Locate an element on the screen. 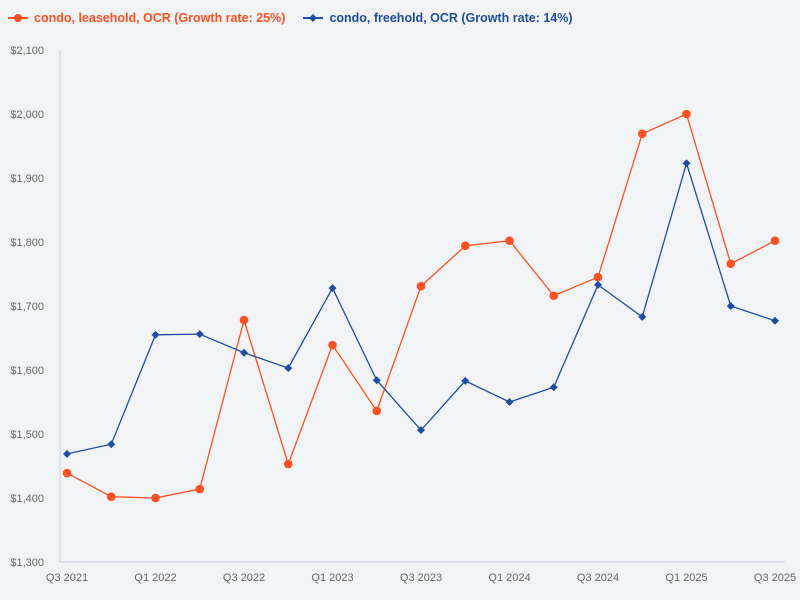 The image size is (800, 600). y-tick-label: $1,800 is located at coordinates (27, 243).